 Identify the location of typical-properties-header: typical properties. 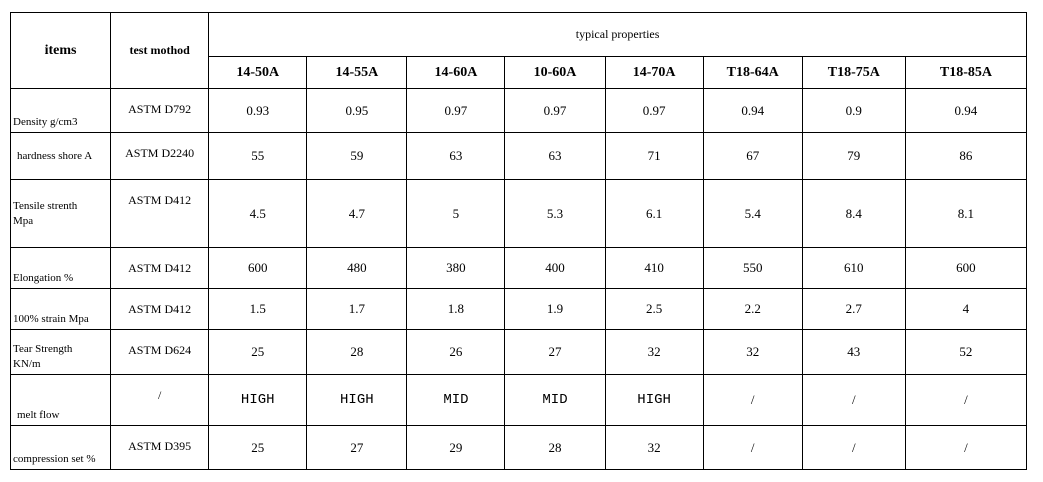
(617, 34).